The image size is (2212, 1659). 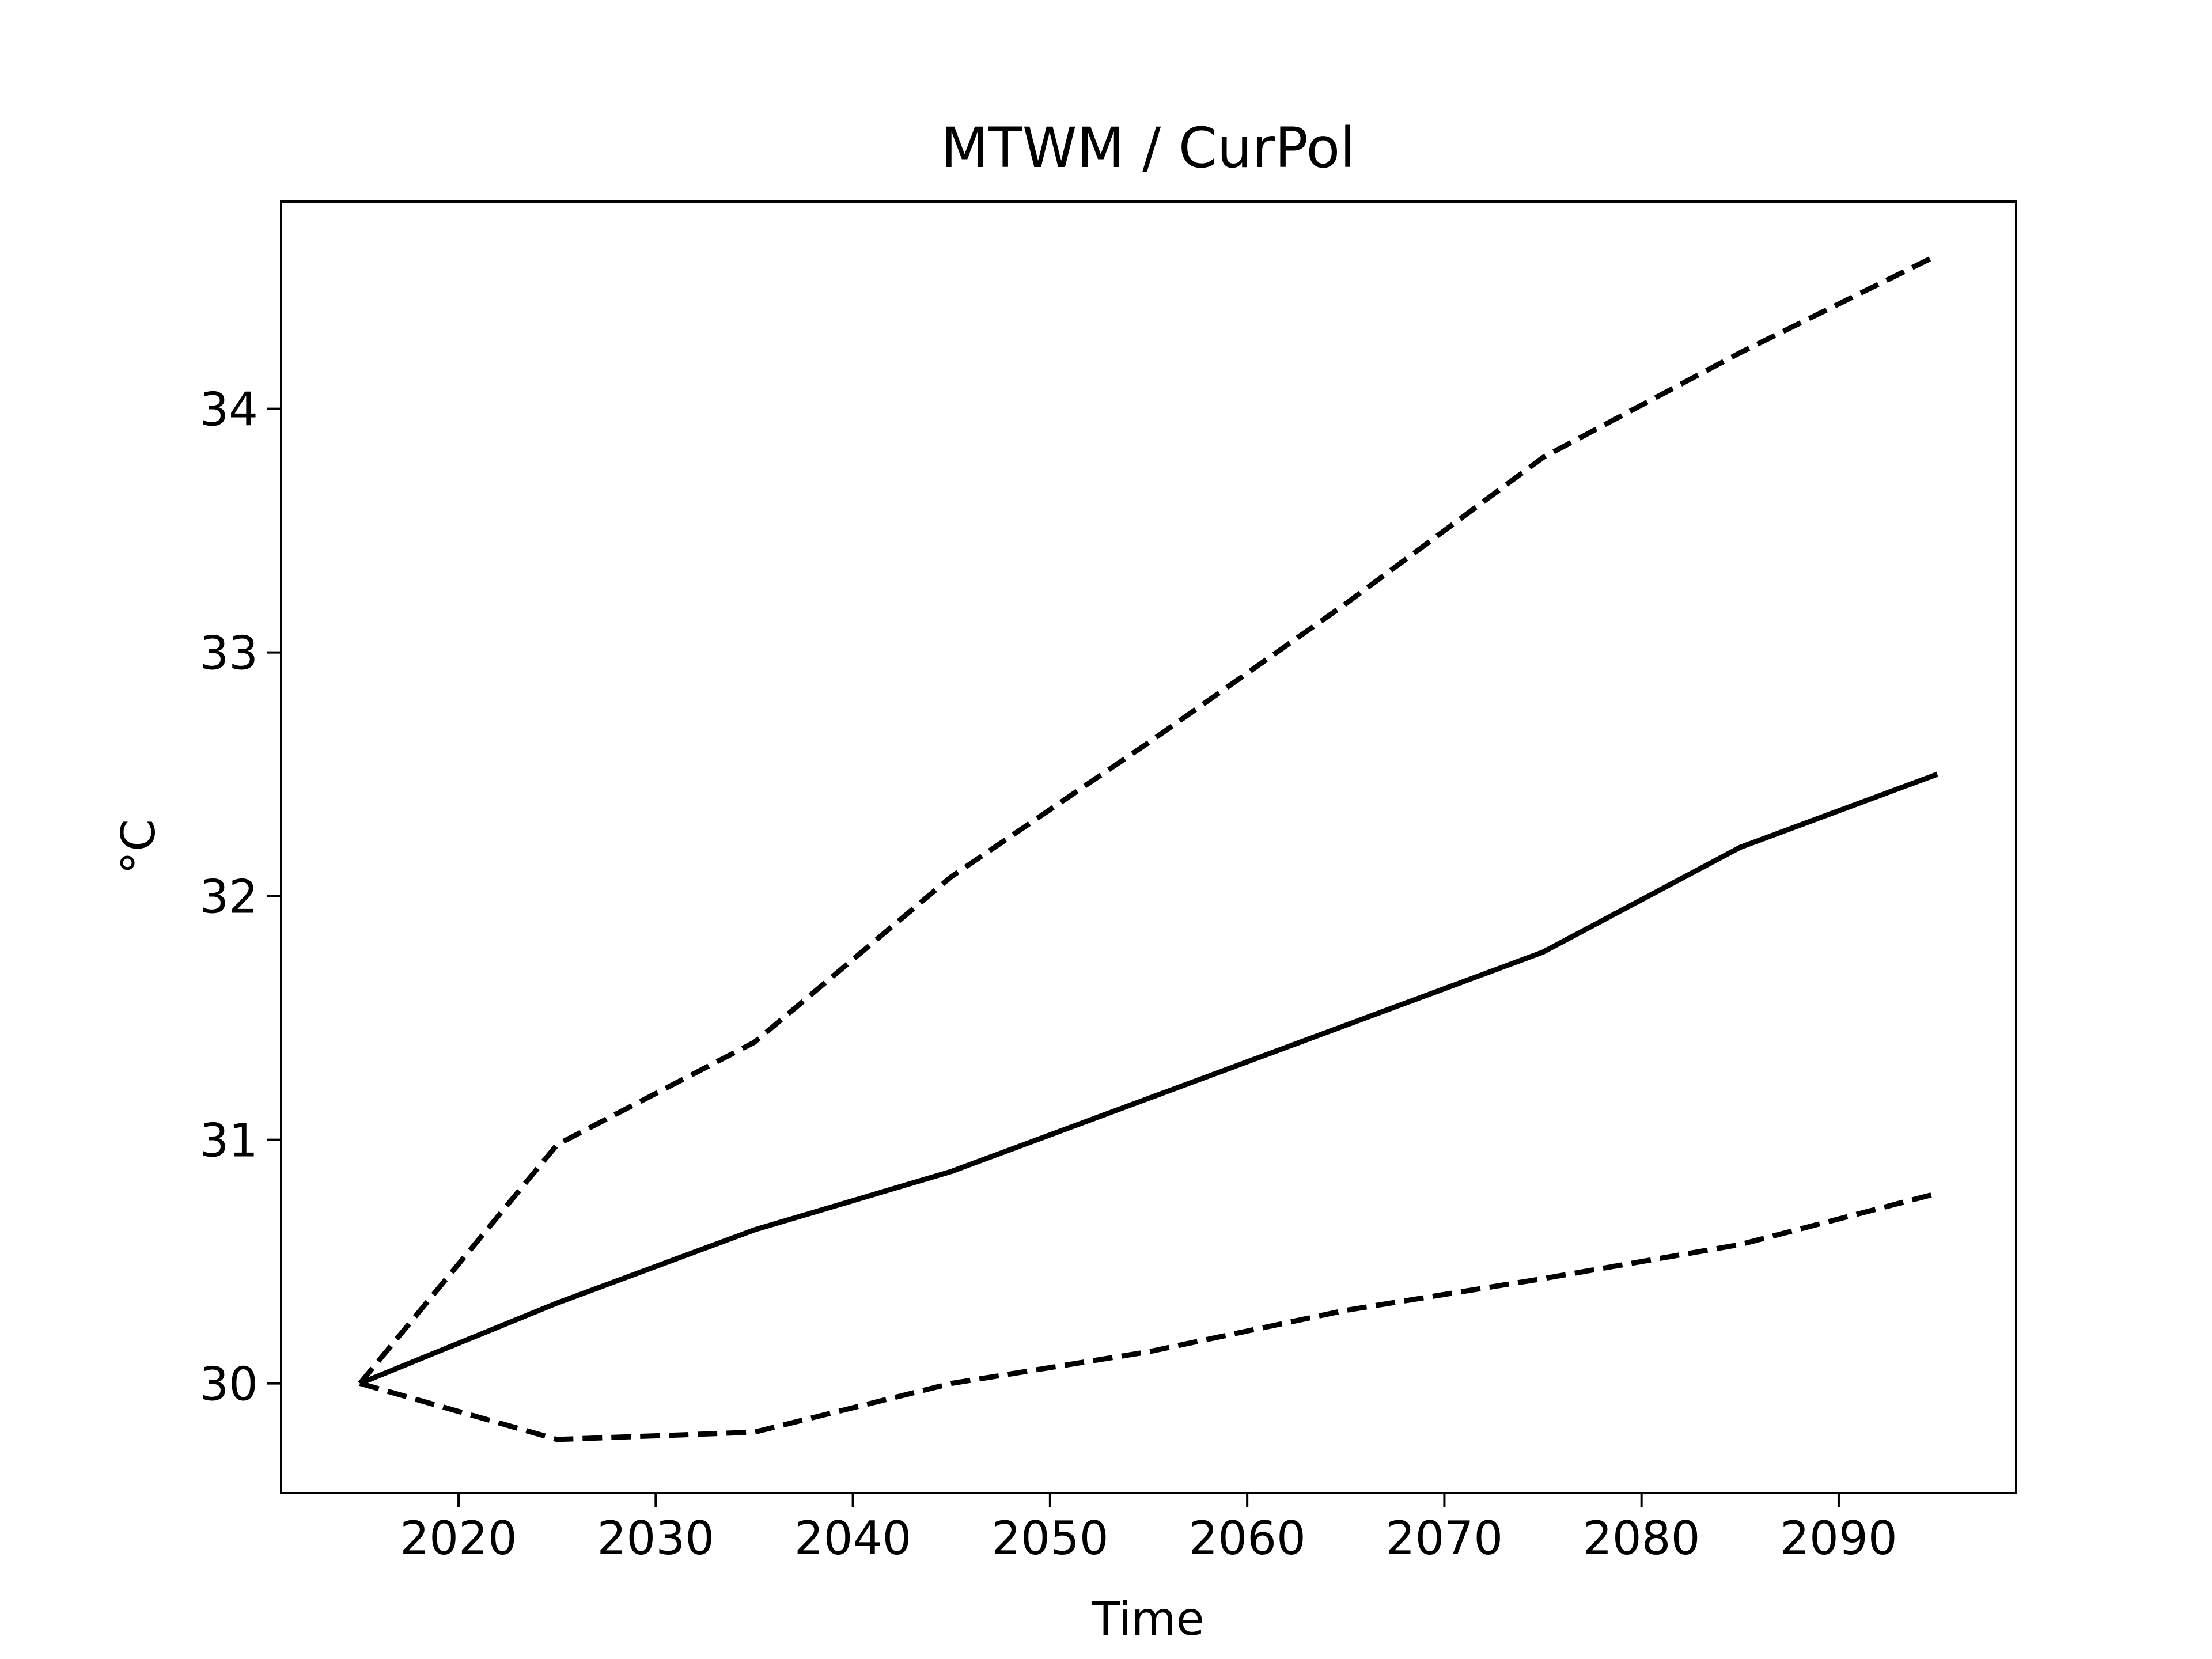 What do you see at coordinates (1148, 1529) in the screenshot?
I see `x-axis: 2020 2030 2040 2050 2060 2070 2080 2090` at bounding box center [1148, 1529].